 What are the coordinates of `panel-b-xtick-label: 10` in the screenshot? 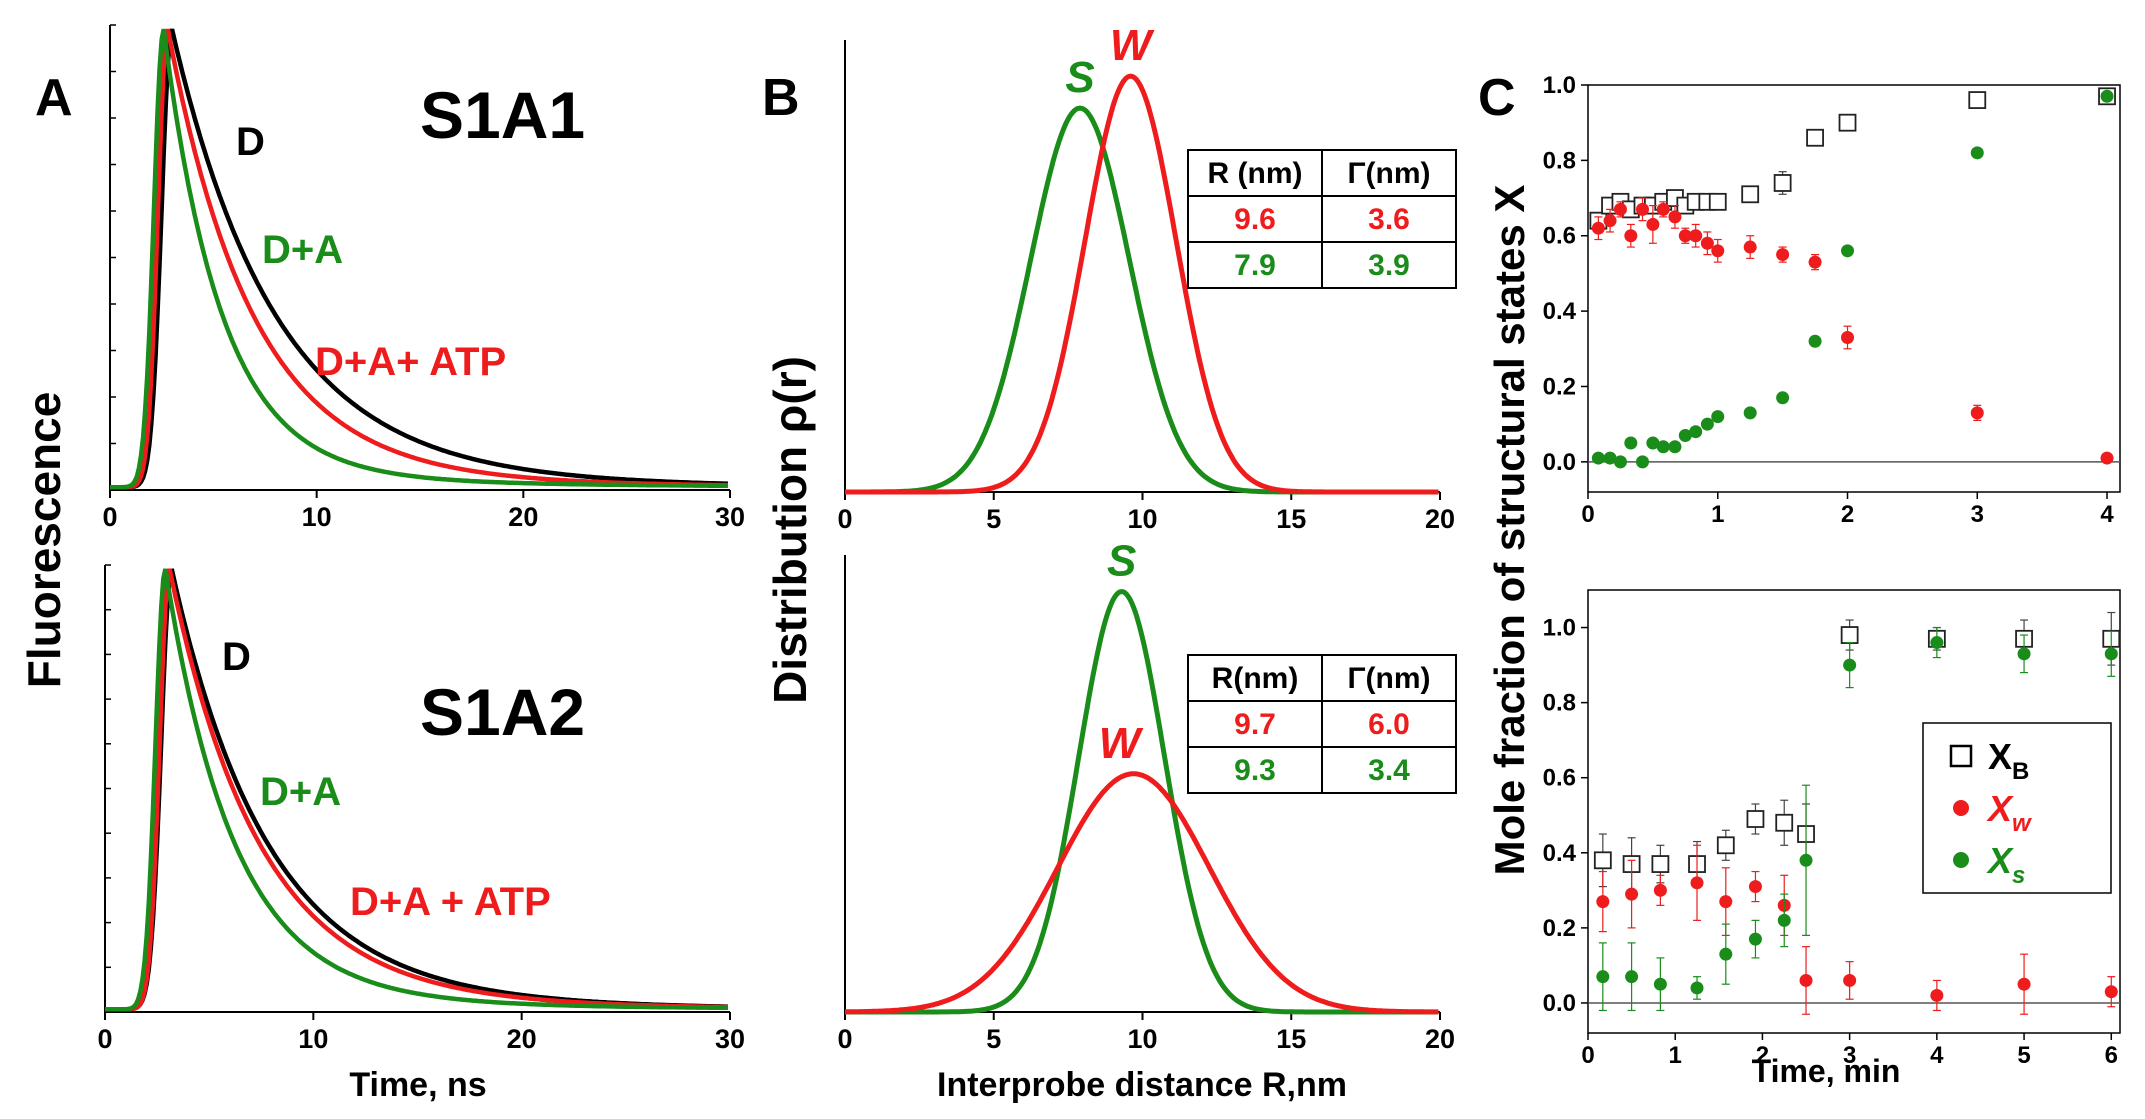 It's located at (1142, 1039).